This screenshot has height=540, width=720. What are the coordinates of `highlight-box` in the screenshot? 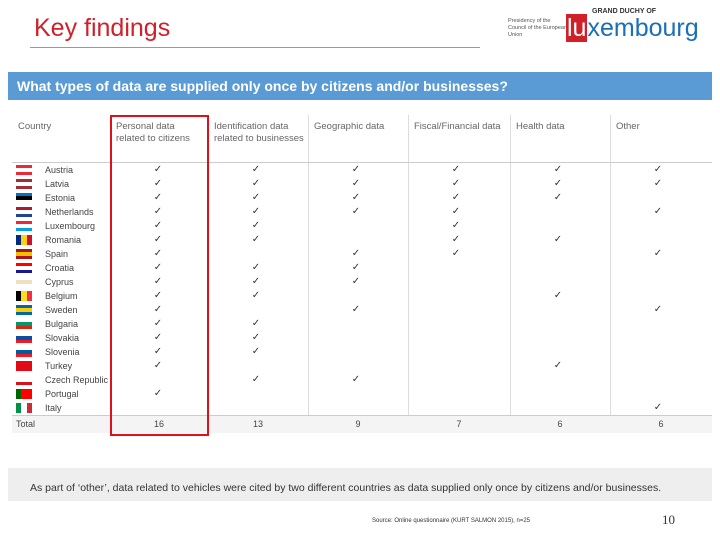 It's located at (159, 275).